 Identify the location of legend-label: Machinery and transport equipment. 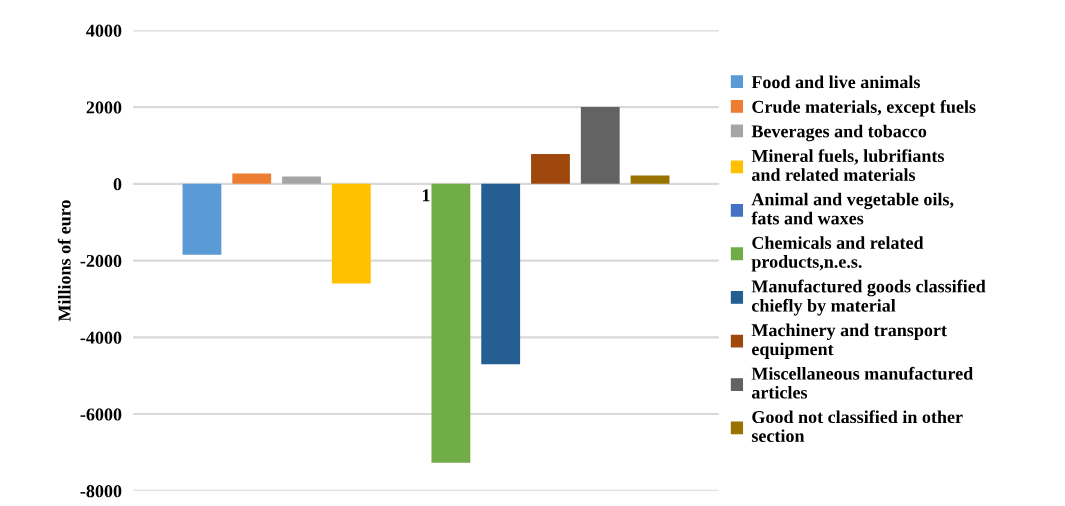
(849, 341).